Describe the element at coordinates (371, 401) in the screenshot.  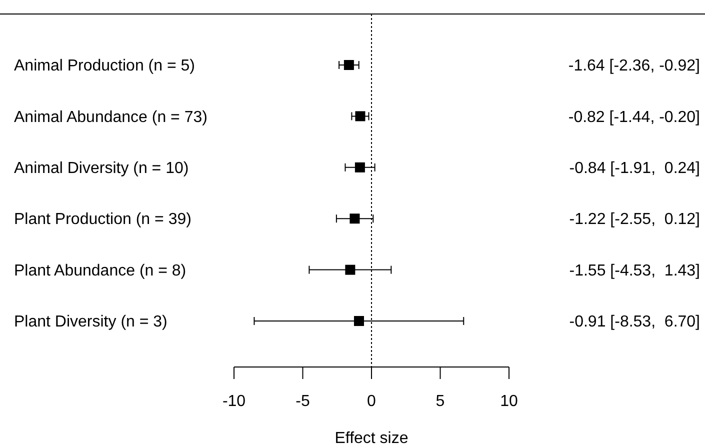
I see `x-tick-label: 0` at that location.